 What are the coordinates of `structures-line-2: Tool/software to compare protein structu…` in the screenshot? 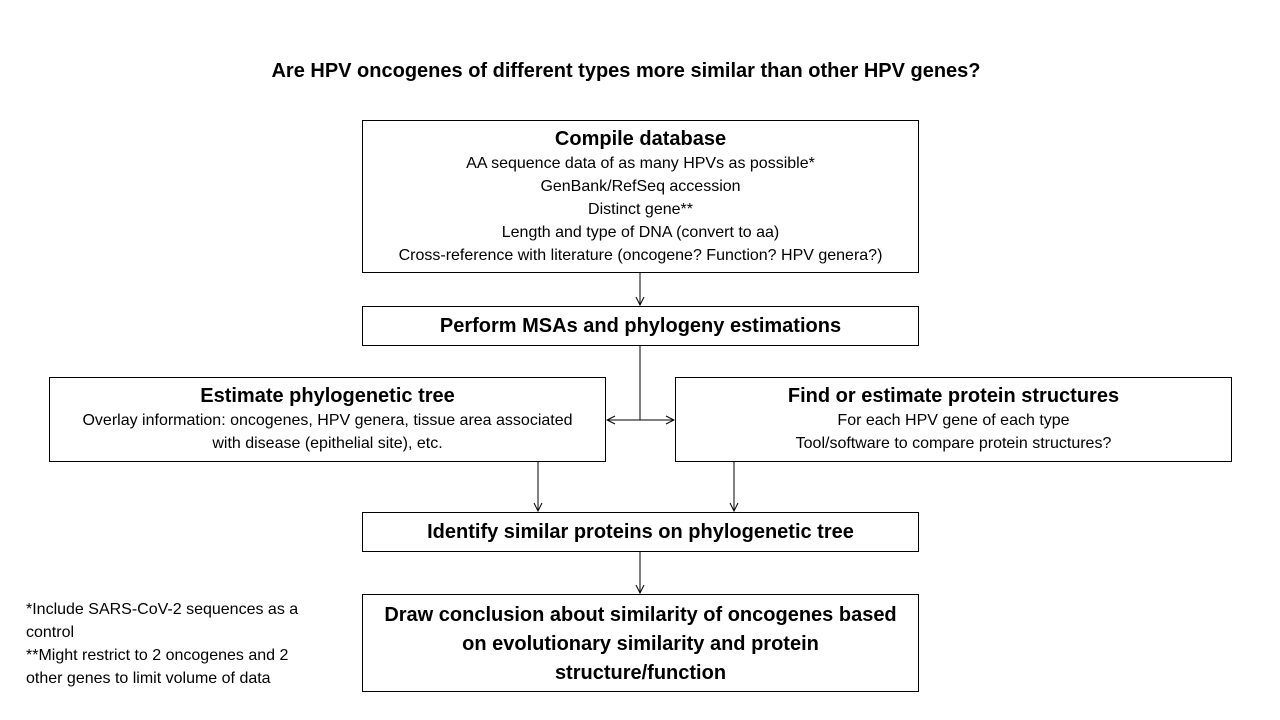 It's located at (953, 443).